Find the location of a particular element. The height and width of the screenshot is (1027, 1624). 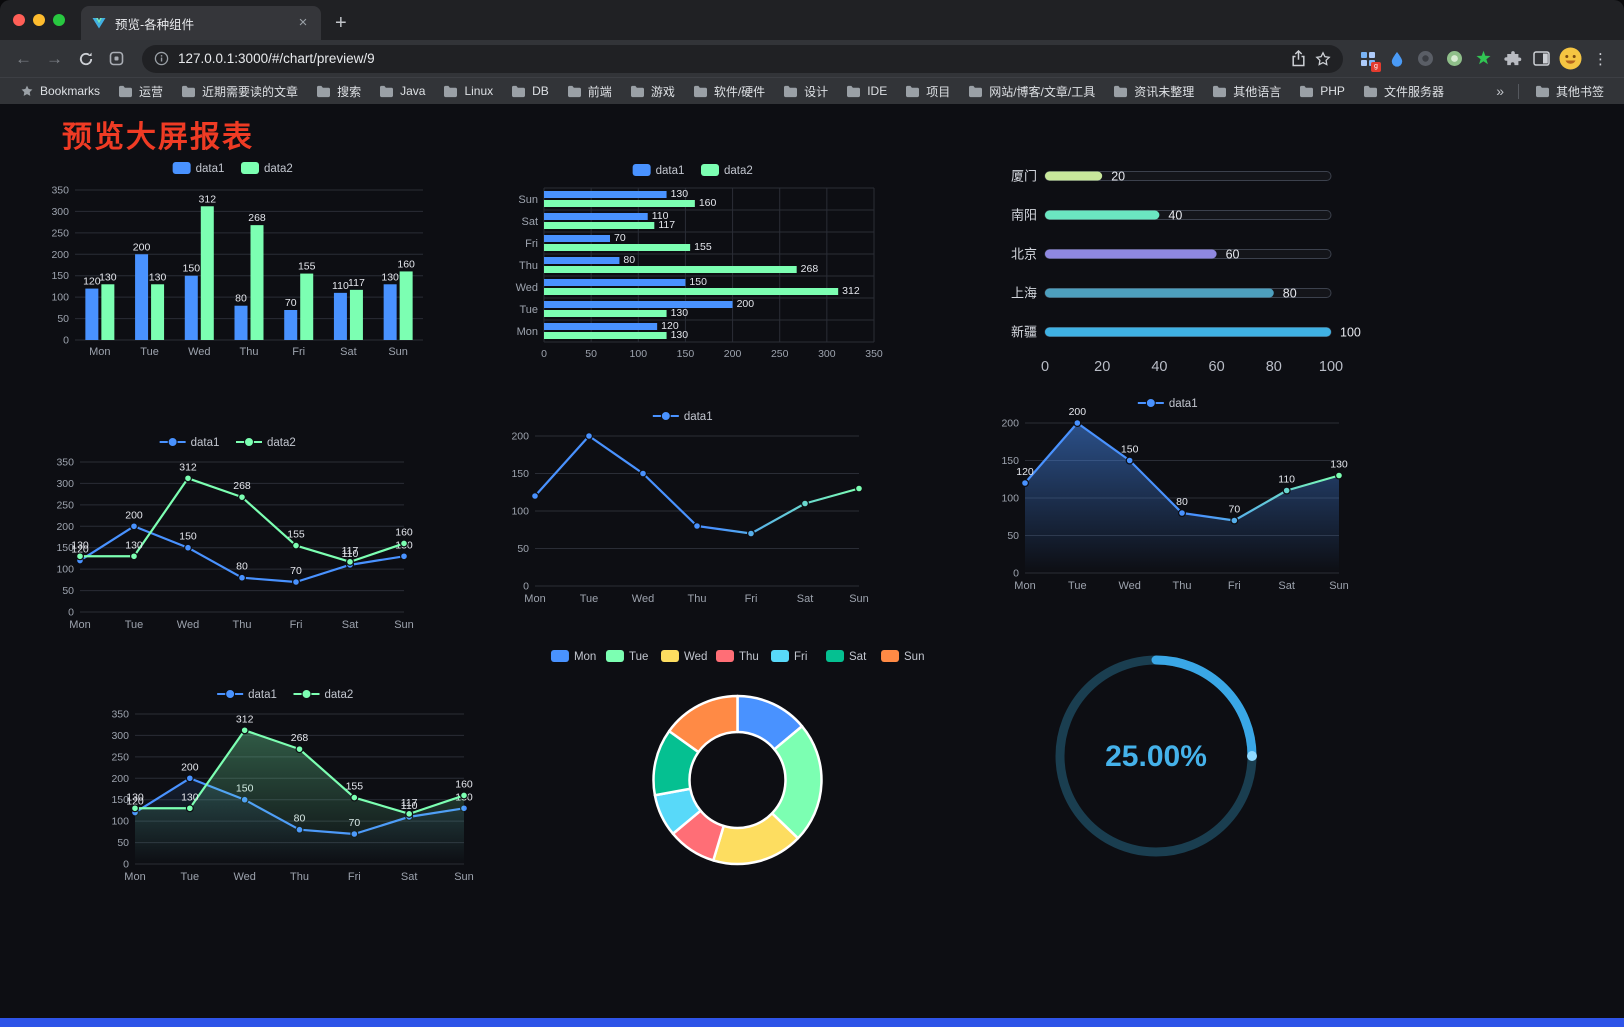

bookmark-star-icon is located at coordinates (1323, 58).